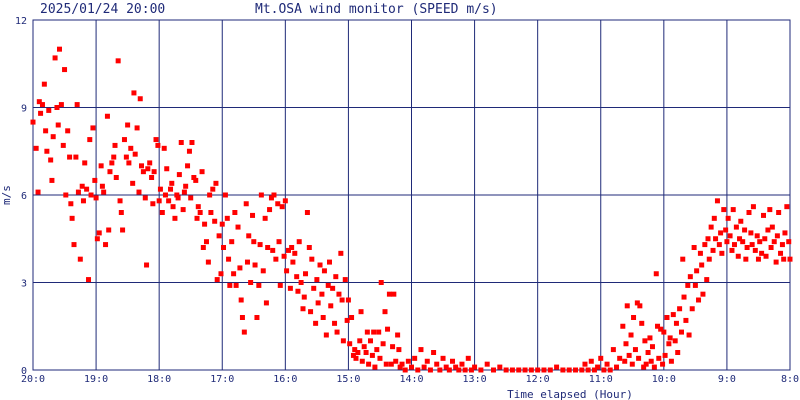 The image size is (800, 400). I want to click on y-tick-label: 12, so click(21, 21).